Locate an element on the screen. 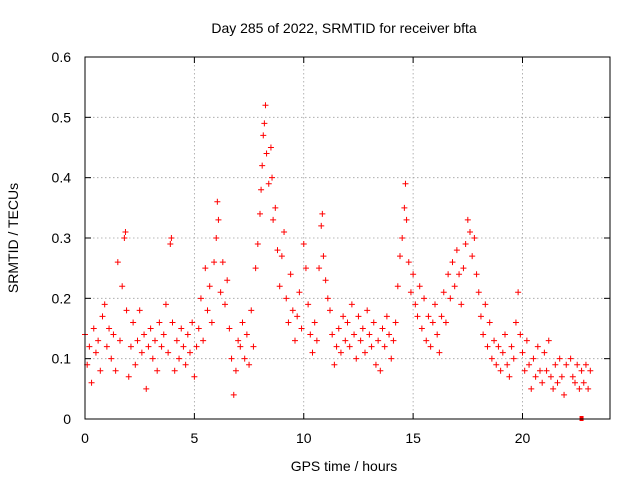 The width and height of the screenshot is (640, 480). x-tick-label: 5 is located at coordinates (194, 438).